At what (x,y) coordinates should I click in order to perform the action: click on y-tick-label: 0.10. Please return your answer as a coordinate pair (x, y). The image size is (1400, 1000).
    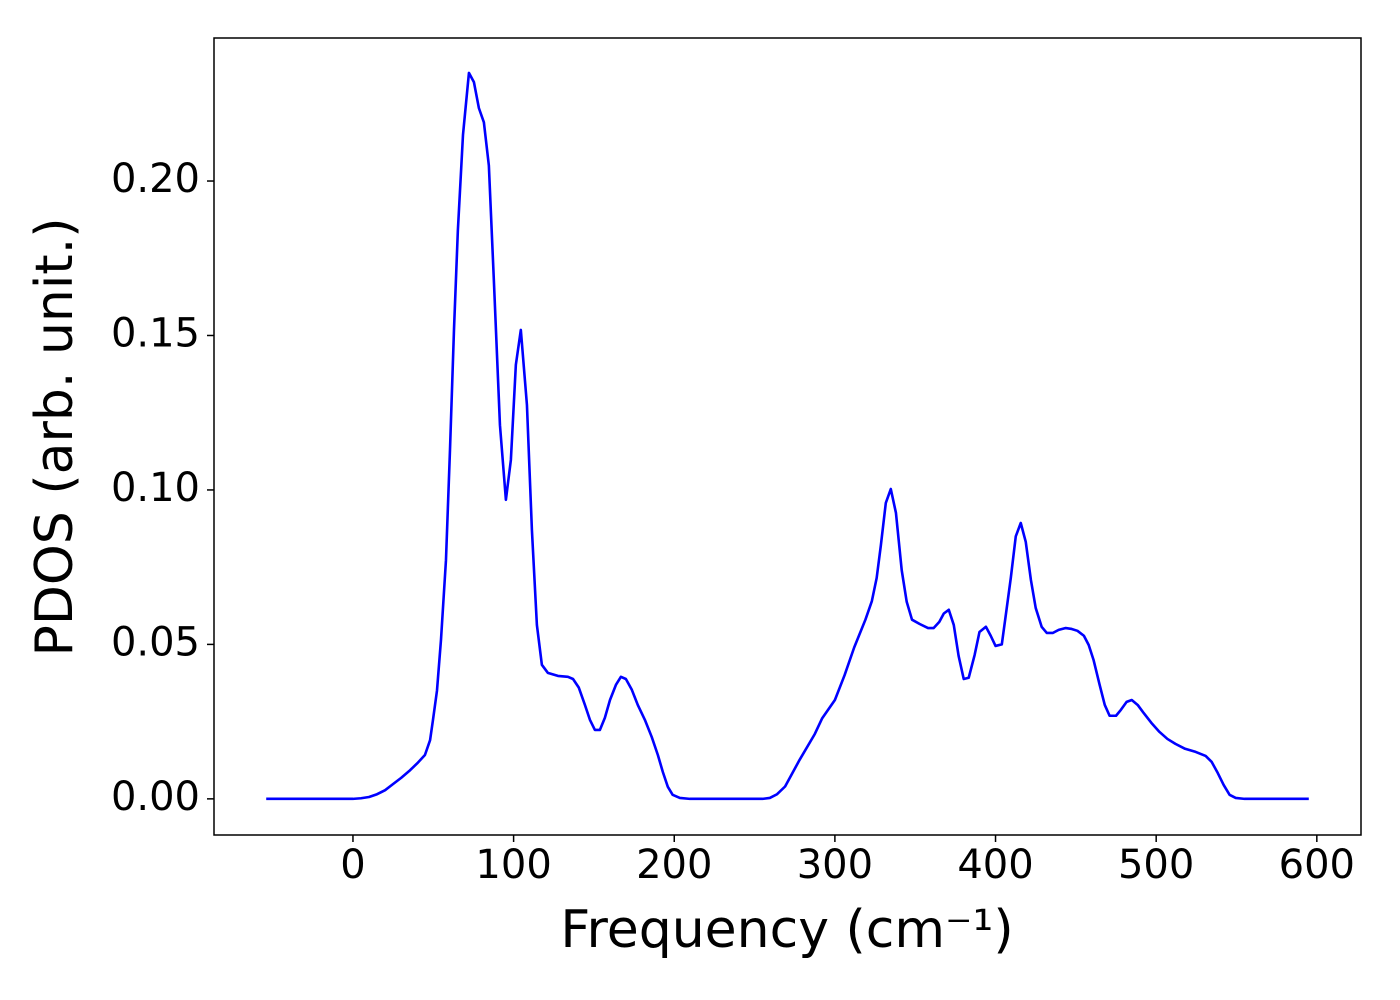
    Looking at the image, I should click on (155, 488).